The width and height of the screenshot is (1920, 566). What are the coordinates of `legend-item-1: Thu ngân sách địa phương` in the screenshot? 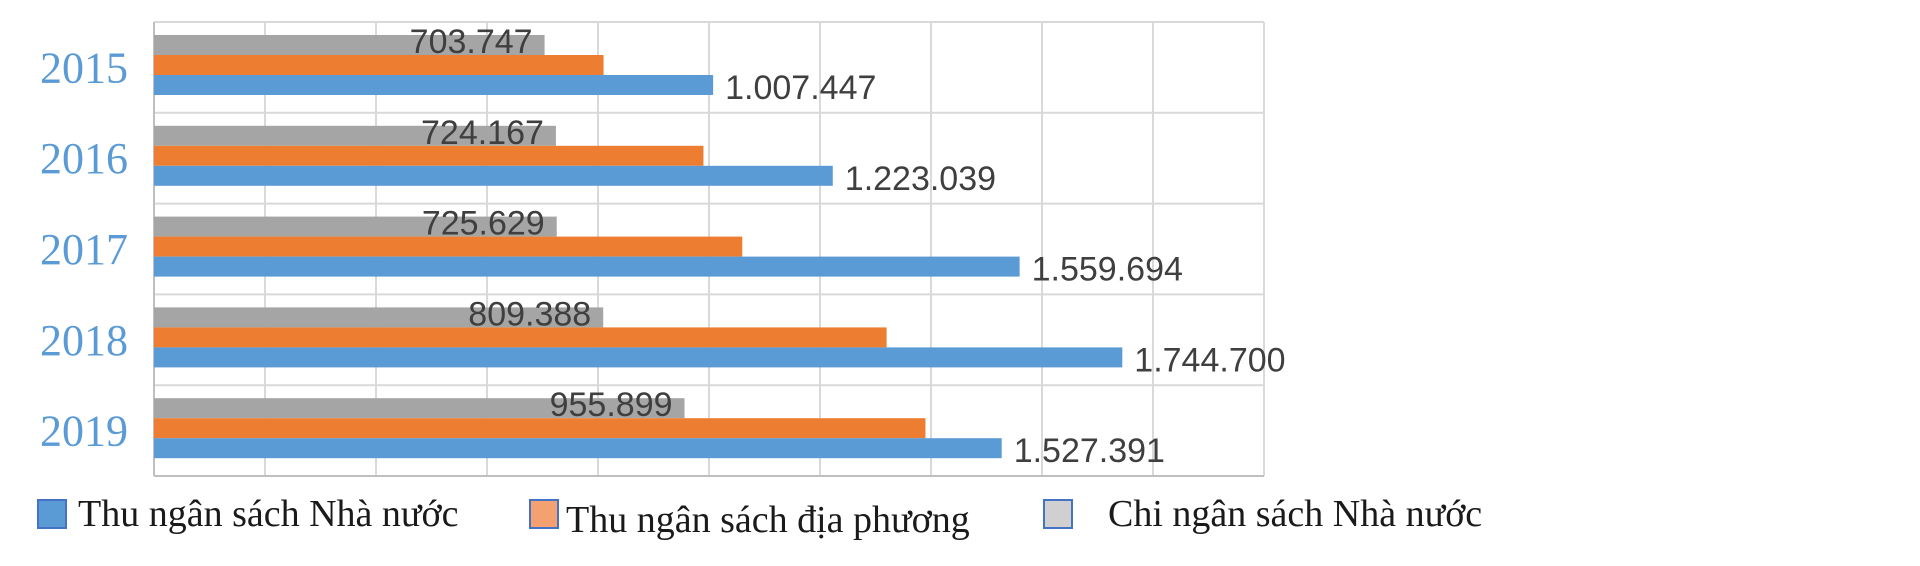 It's located at (749, 520).